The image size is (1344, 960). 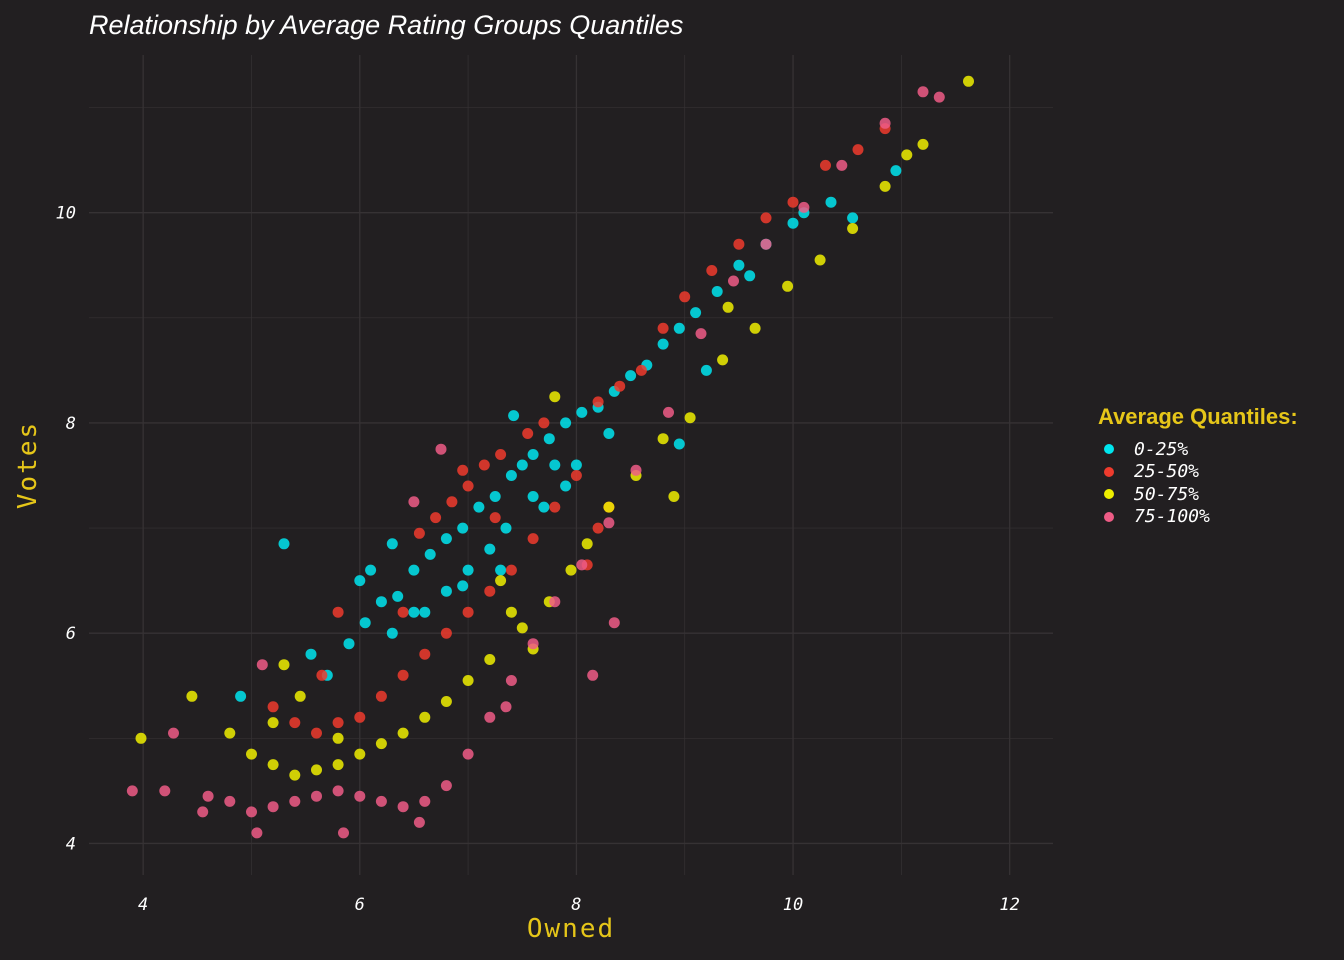 What do you see at coordinates (793, 905) in the screenshot?
I see `x-tick-label: 10` at bounding box center [793, 905].